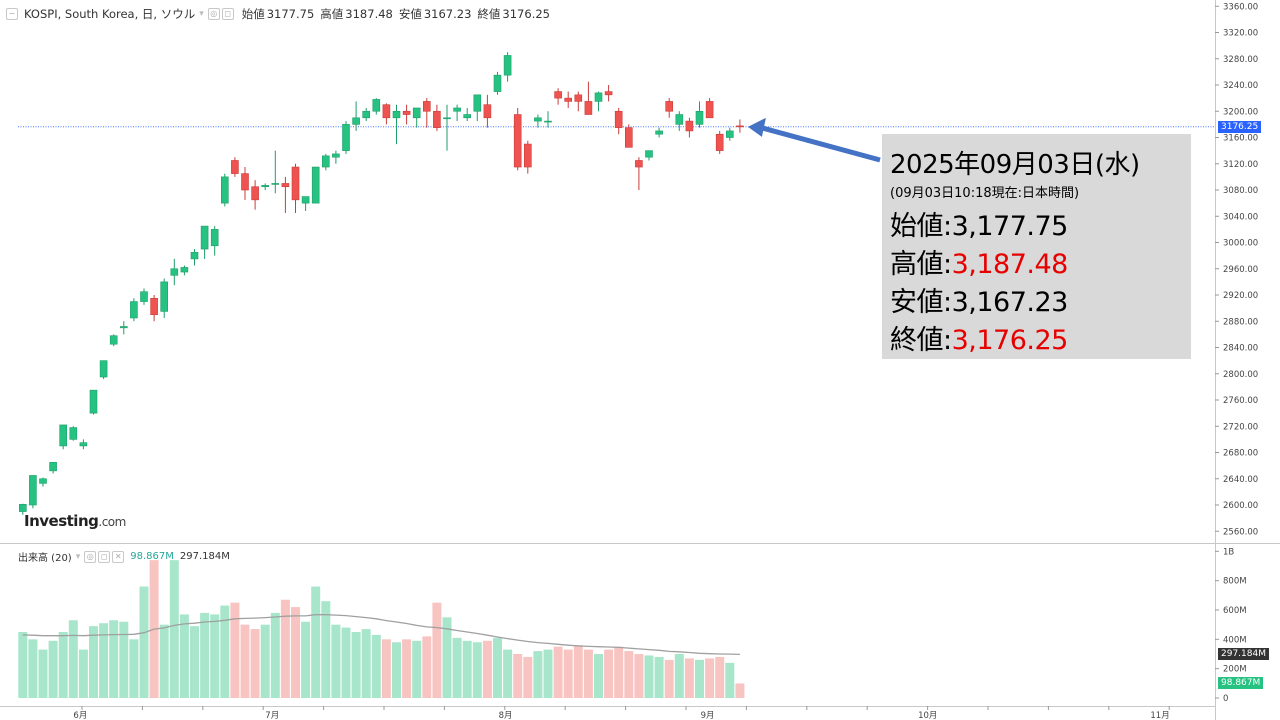 The width and height of the screenshot is (1280, 720). I want to click on info-close: 終値:3,176.25, so click(979, 340).